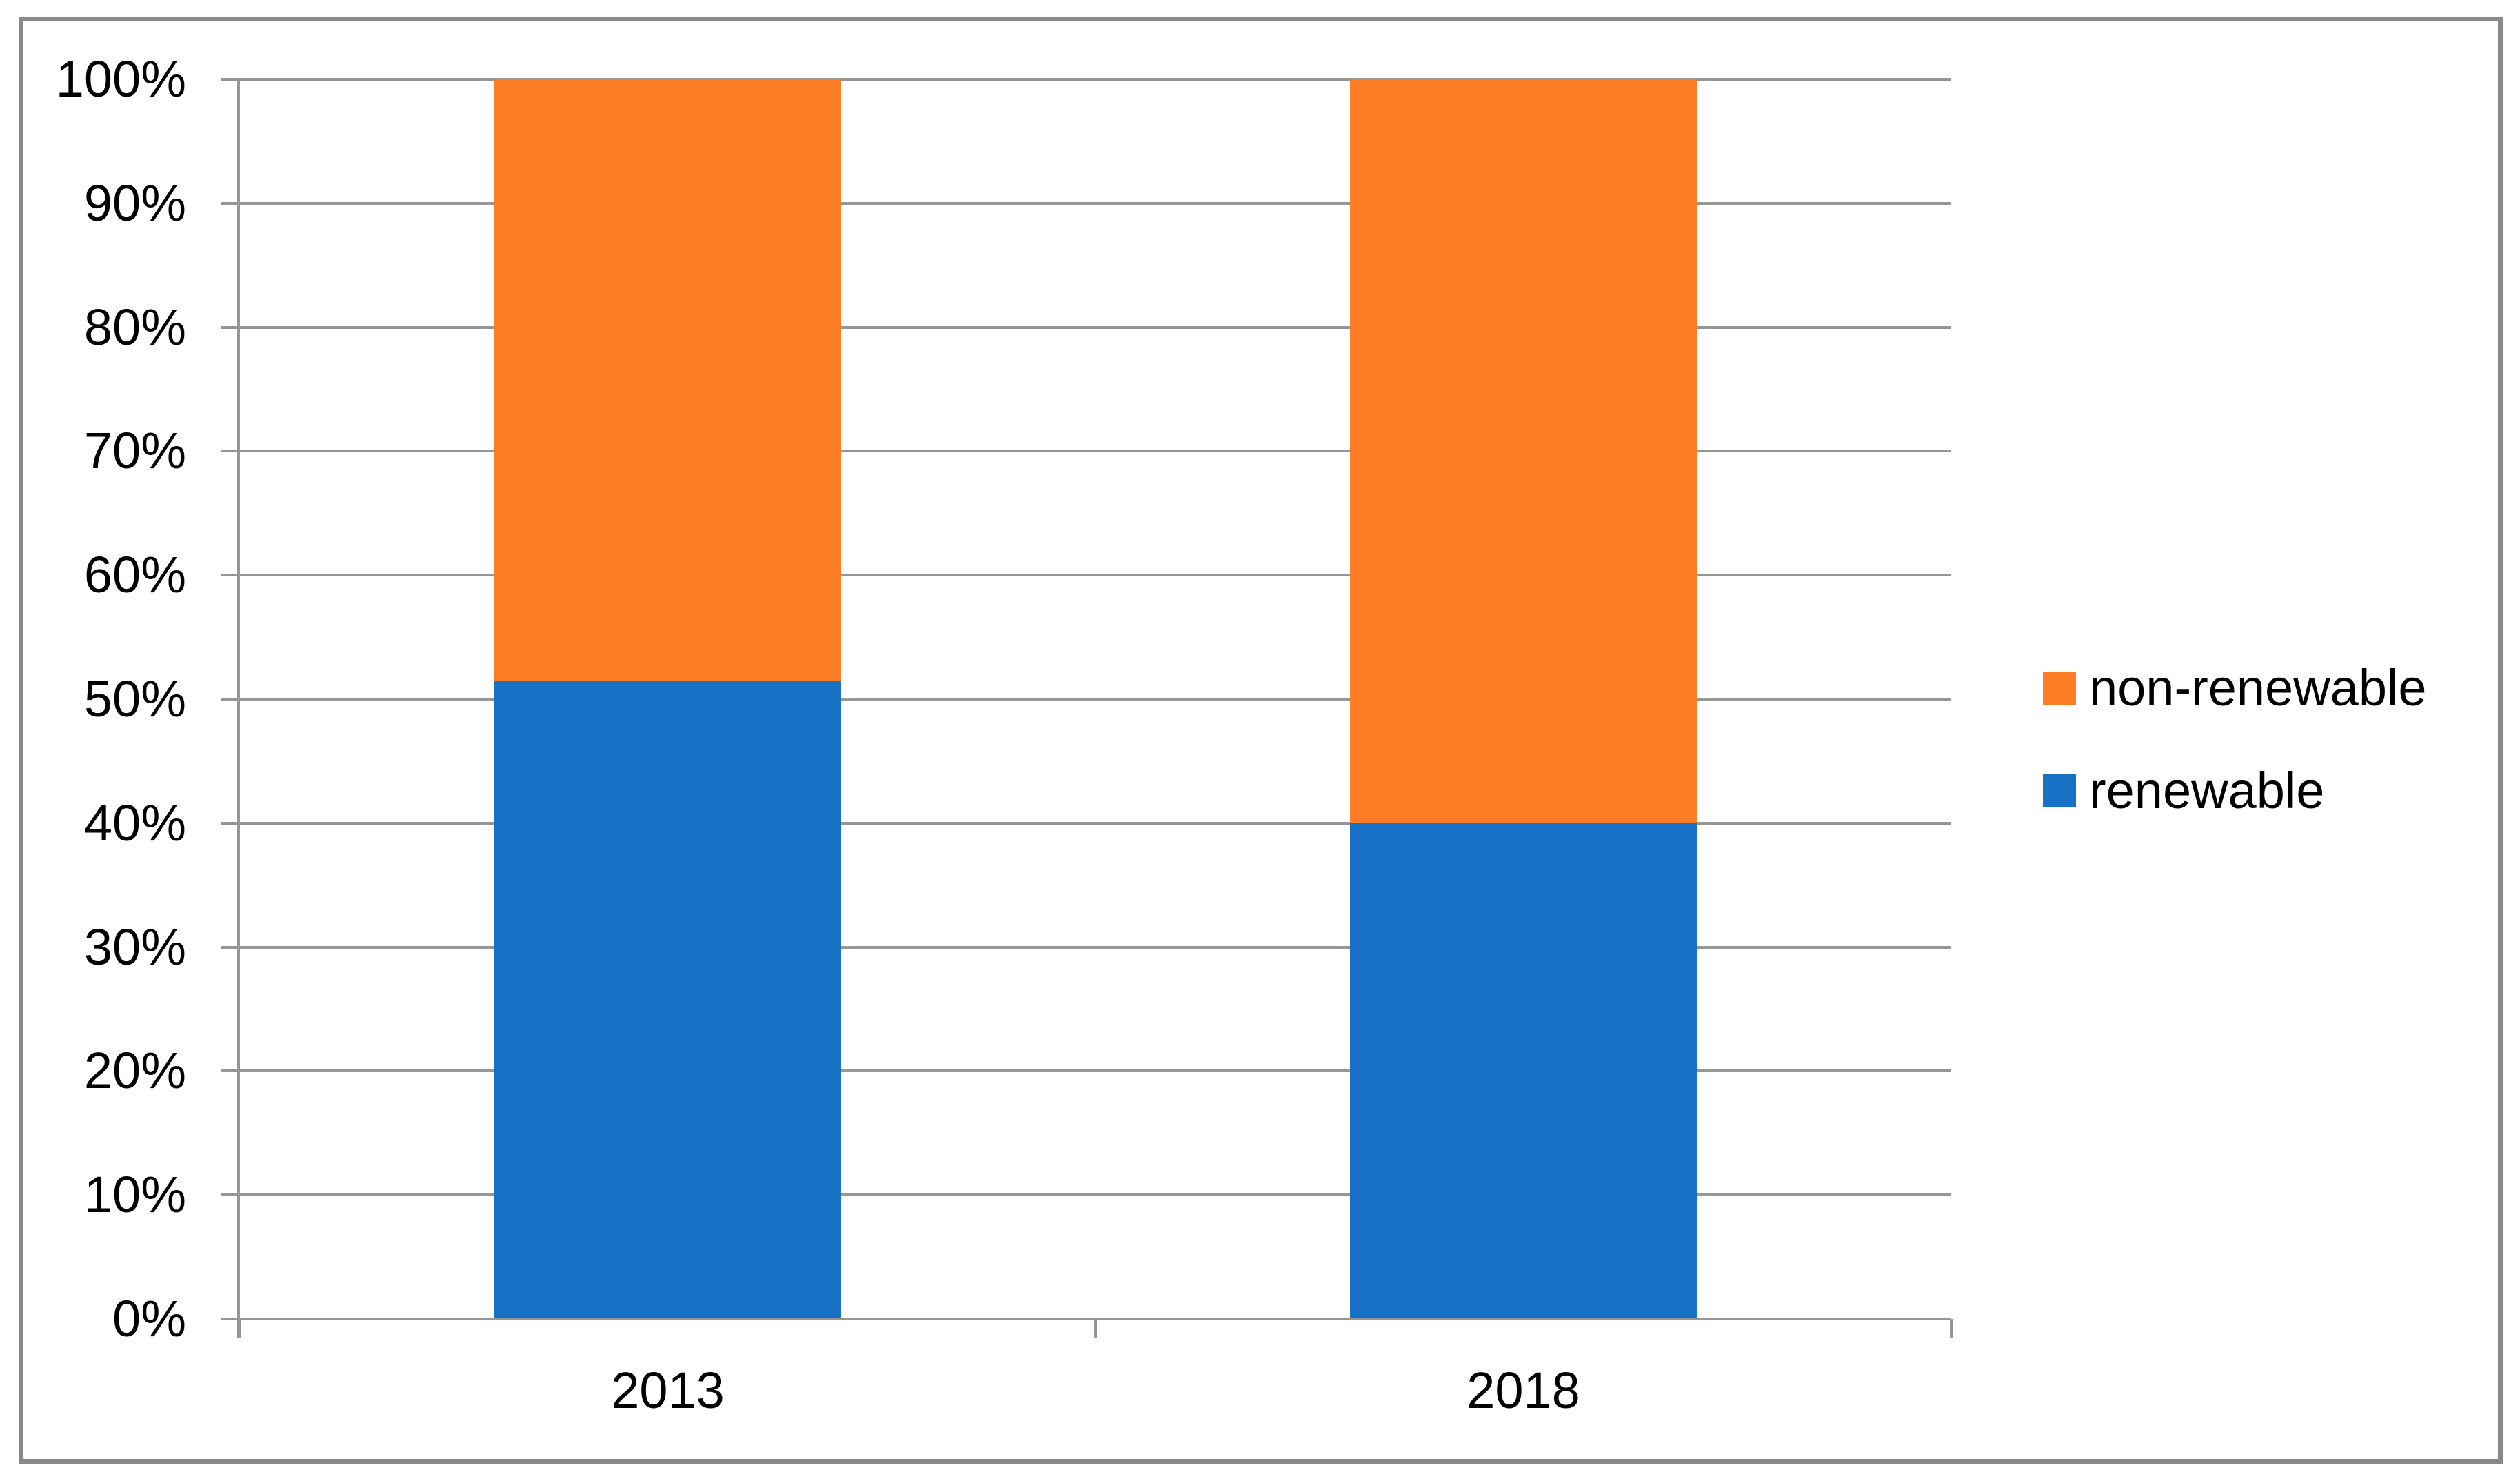 The height and width of the screenshot is (1481, 2520). I want to click on legend-swatch-renewable, so click(2059, 790).